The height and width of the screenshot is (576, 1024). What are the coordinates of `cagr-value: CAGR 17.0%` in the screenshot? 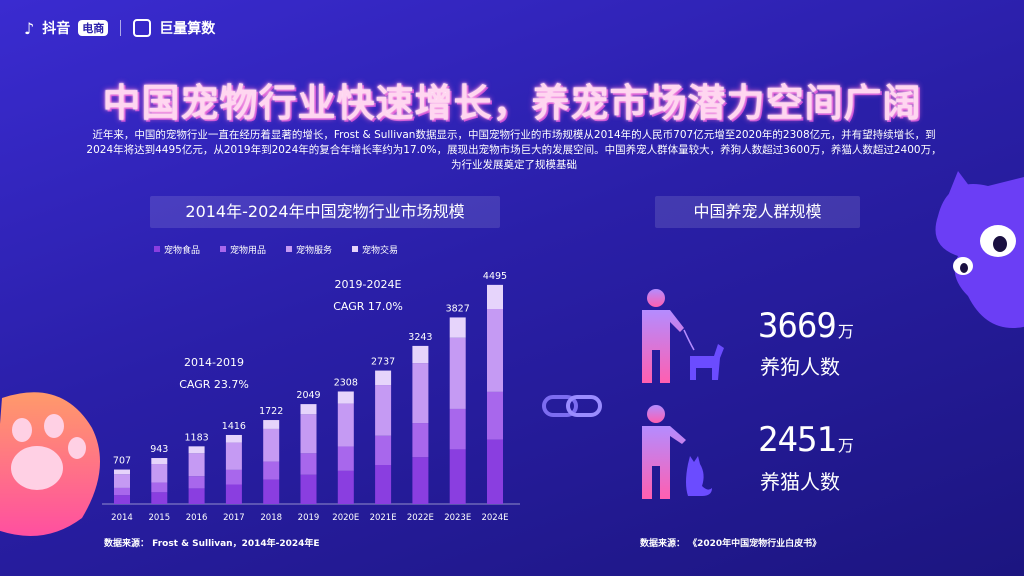 It's located at (368, 306).